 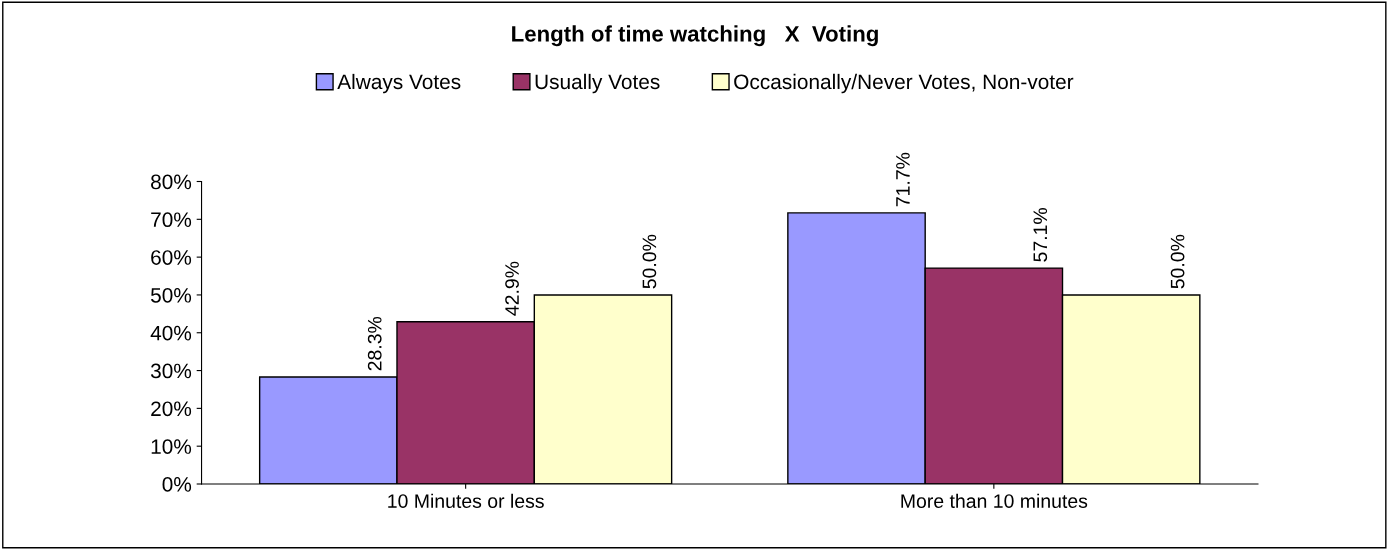 I want to click on chart-title: Length of time watching X Voting, so click(x=695, y=36).